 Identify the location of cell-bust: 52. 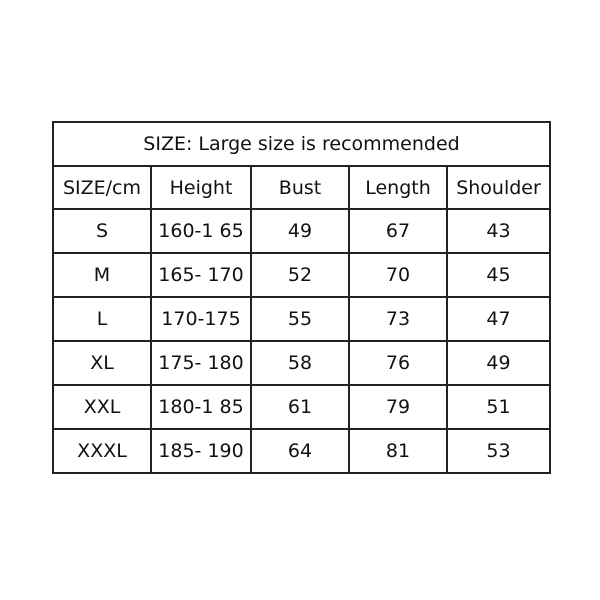
(300, 275).